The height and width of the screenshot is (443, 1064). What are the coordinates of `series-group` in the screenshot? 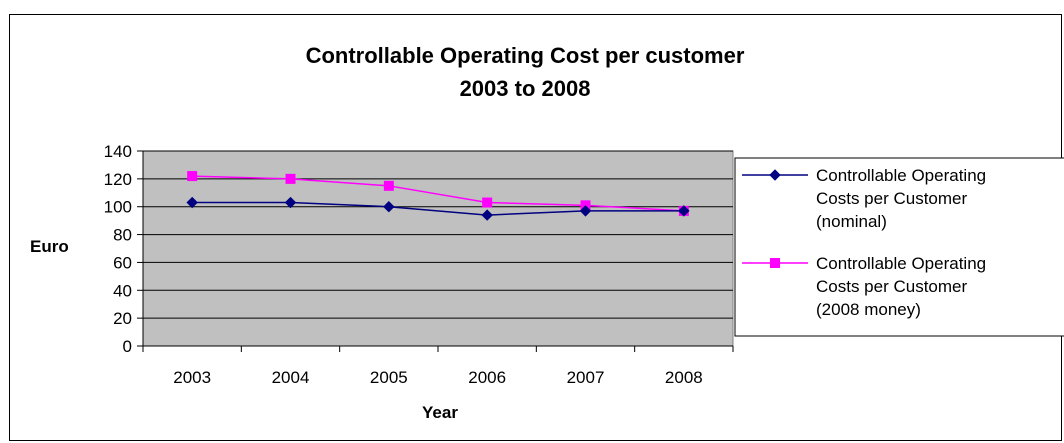 It's located at (438, 196).